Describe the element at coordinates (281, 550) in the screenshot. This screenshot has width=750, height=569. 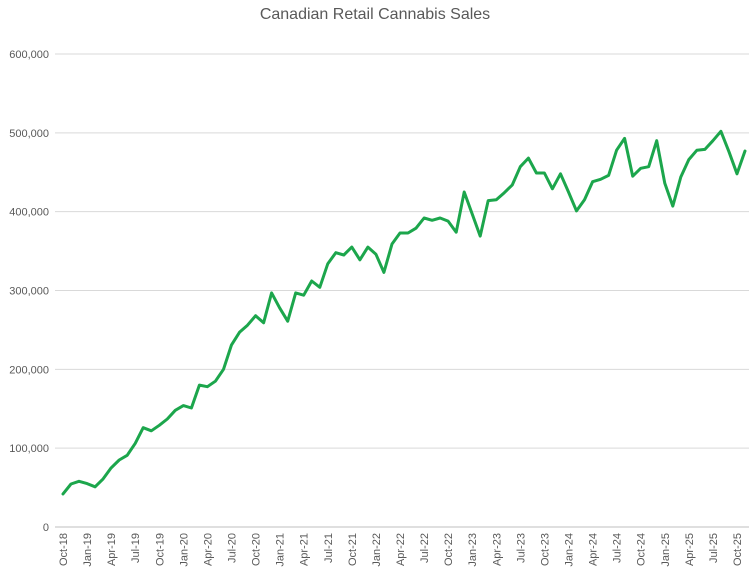
I see `x-tick-label: Jan-21` at that location.